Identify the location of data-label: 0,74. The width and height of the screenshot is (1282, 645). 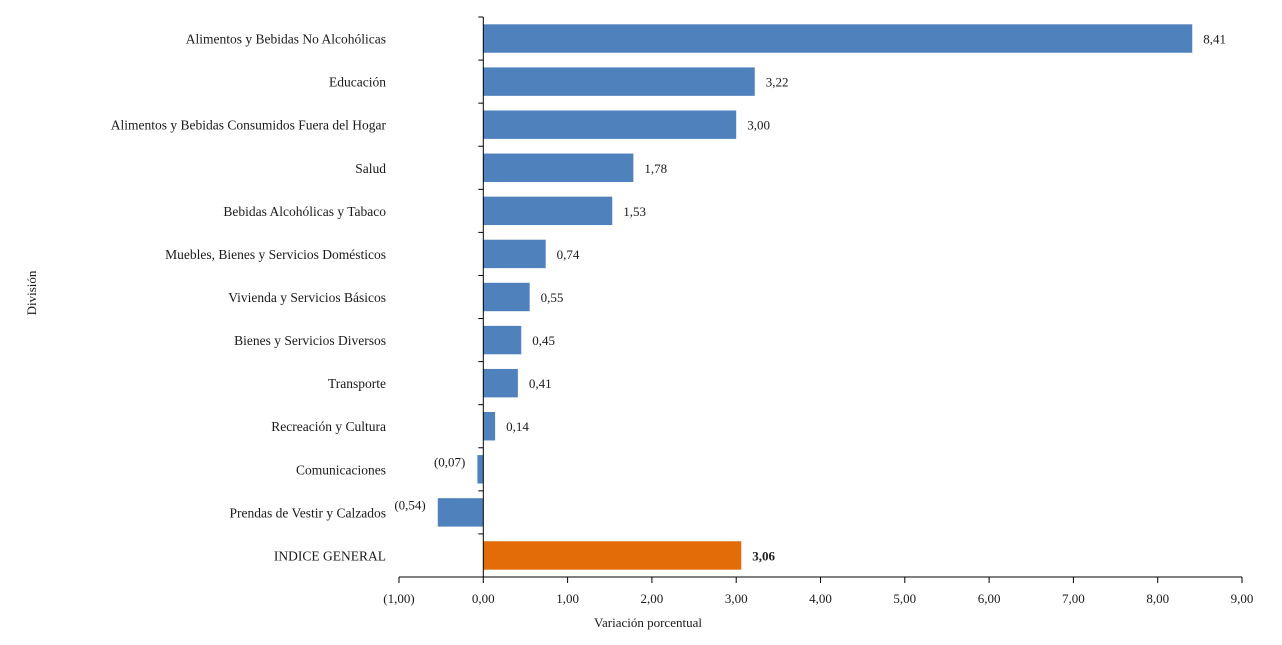
(568, 254).